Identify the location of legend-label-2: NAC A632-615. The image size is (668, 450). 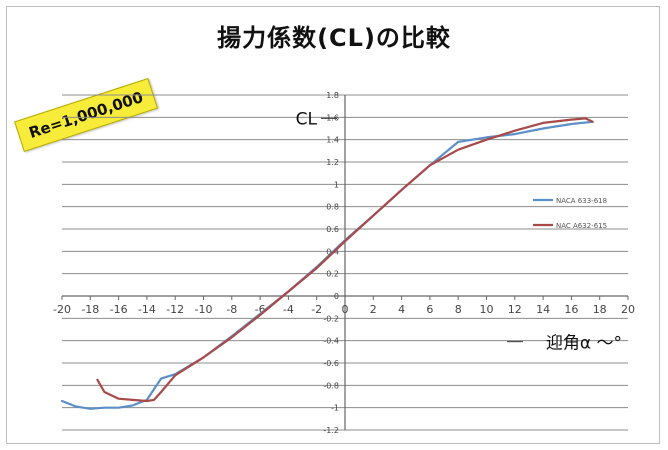
(581, 226).